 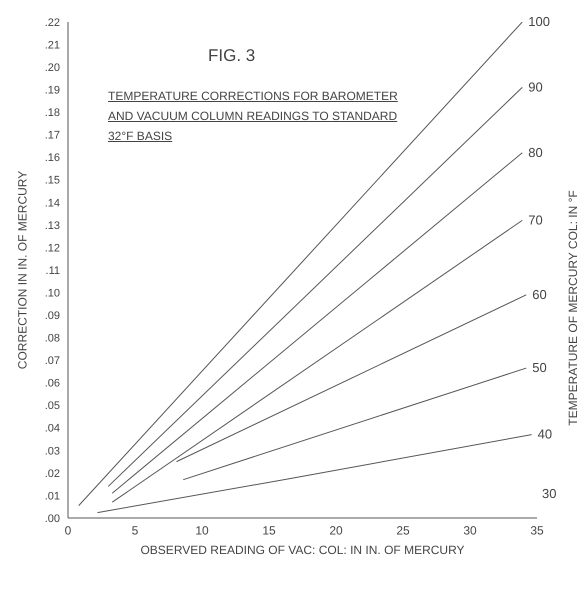 I want to click on y-tick-label: .08, so click(x=52, y=338).